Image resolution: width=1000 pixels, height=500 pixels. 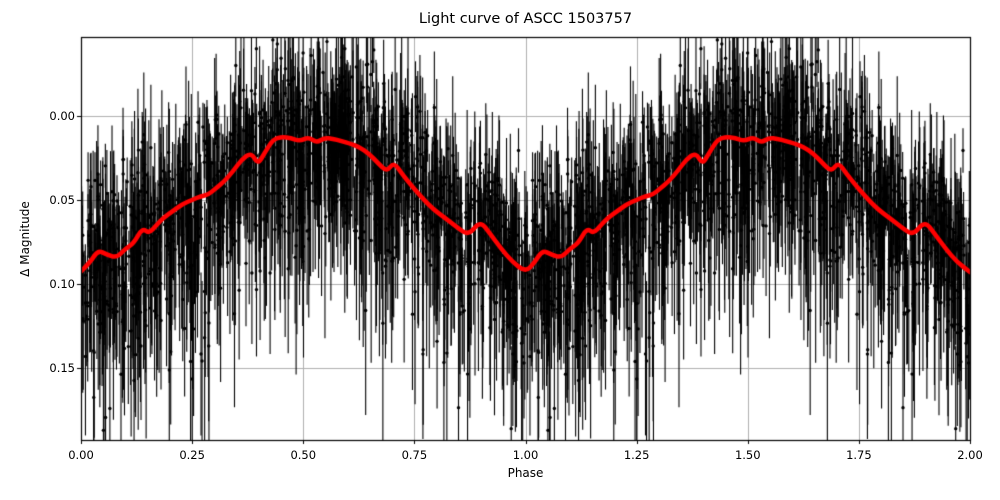 What do you see at coordinates (81, 455) in the screenshot?
I see `x-tick-label: 0.00` at bounding box center [81, 455].